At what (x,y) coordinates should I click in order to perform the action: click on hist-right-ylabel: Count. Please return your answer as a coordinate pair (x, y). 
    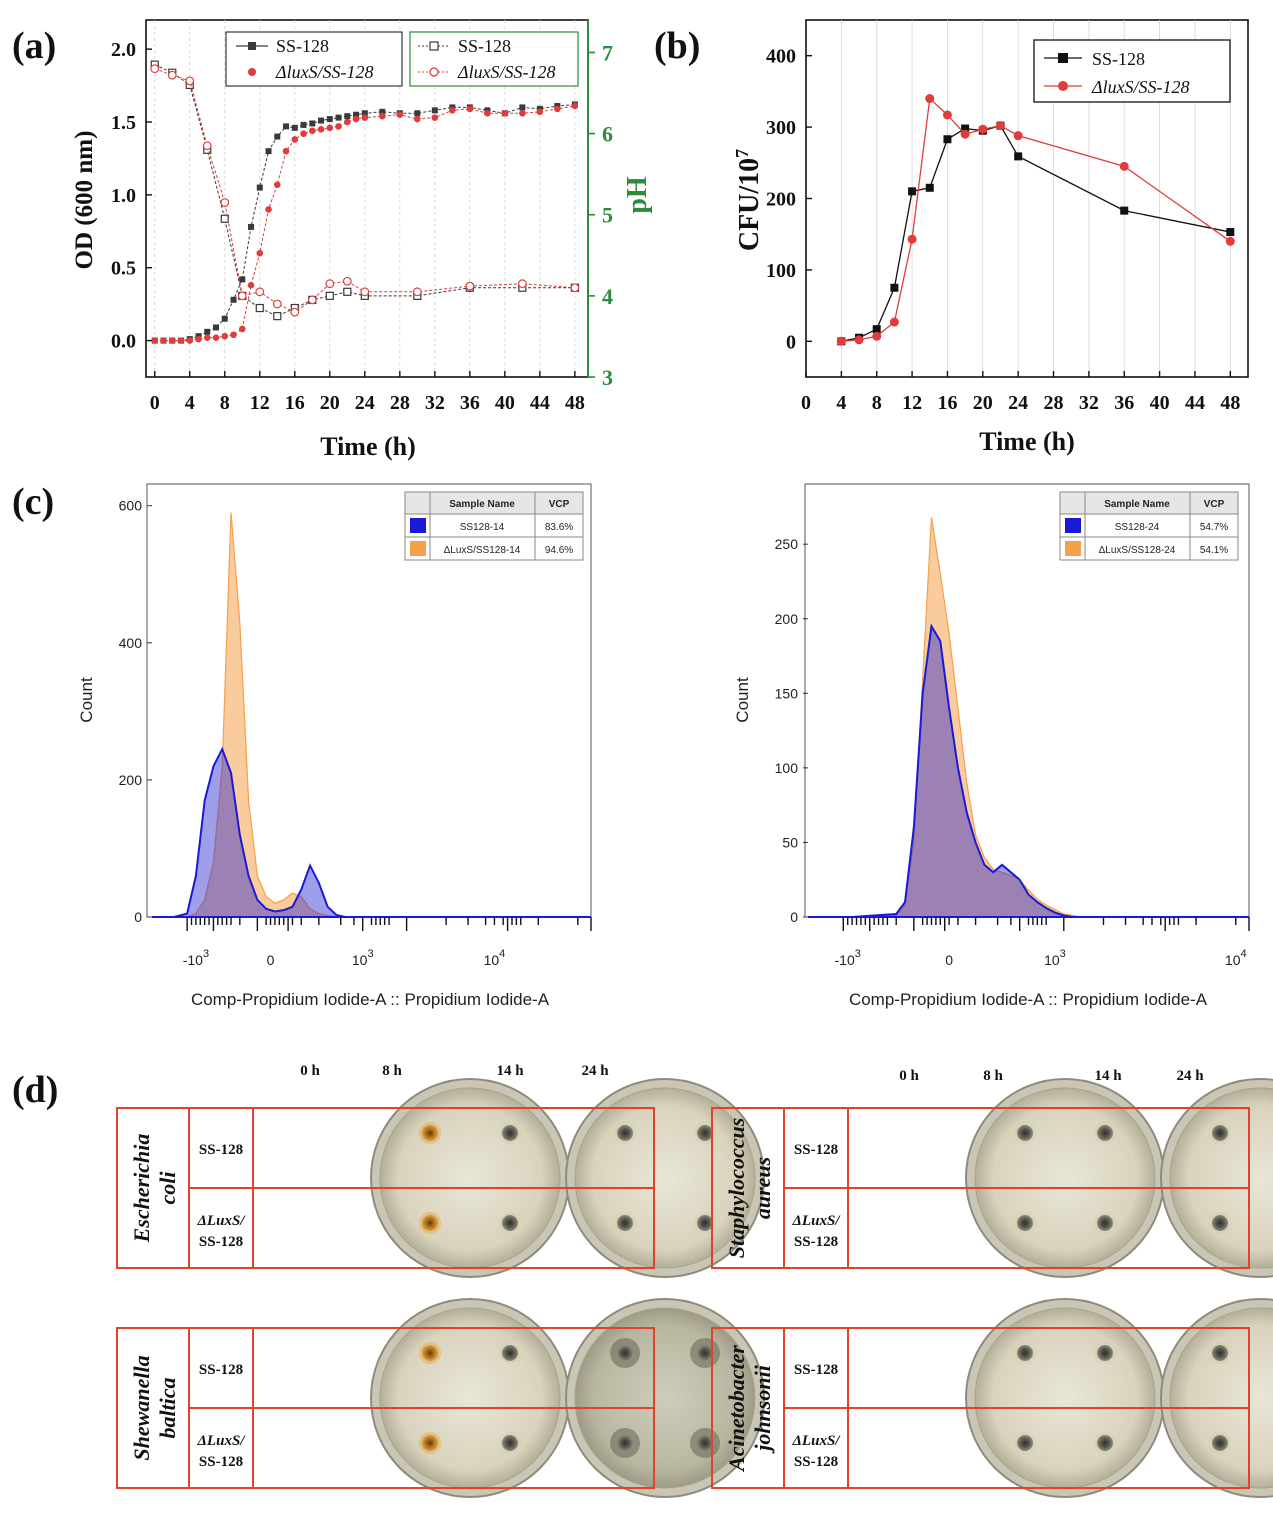
    Looking at the image, I should click on (742, 700).